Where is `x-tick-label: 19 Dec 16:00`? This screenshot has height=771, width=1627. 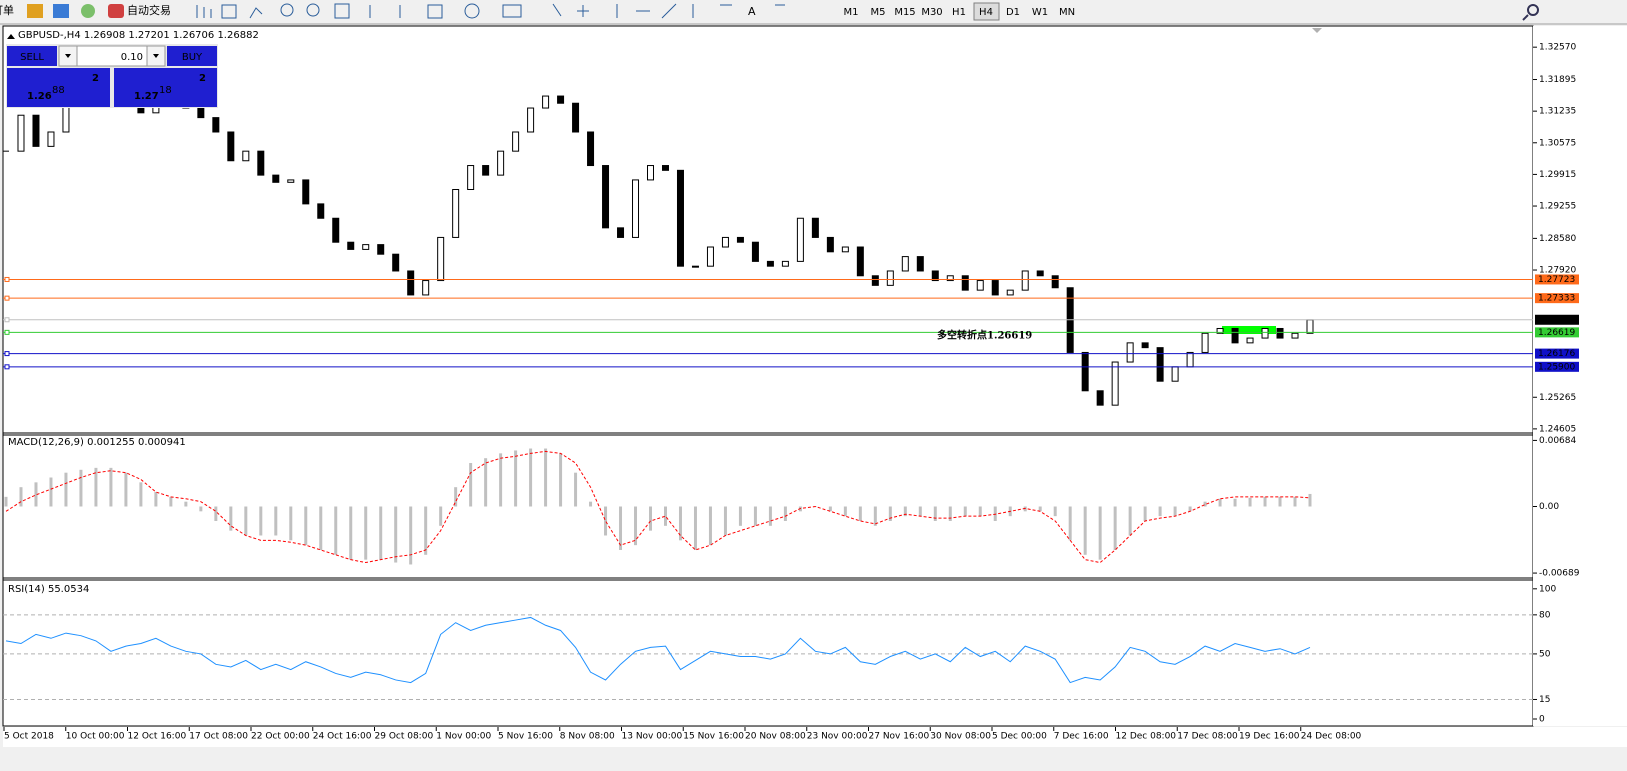 x-tick-label: 19 Dec 16:00 is located at coordinates (1269, 737).